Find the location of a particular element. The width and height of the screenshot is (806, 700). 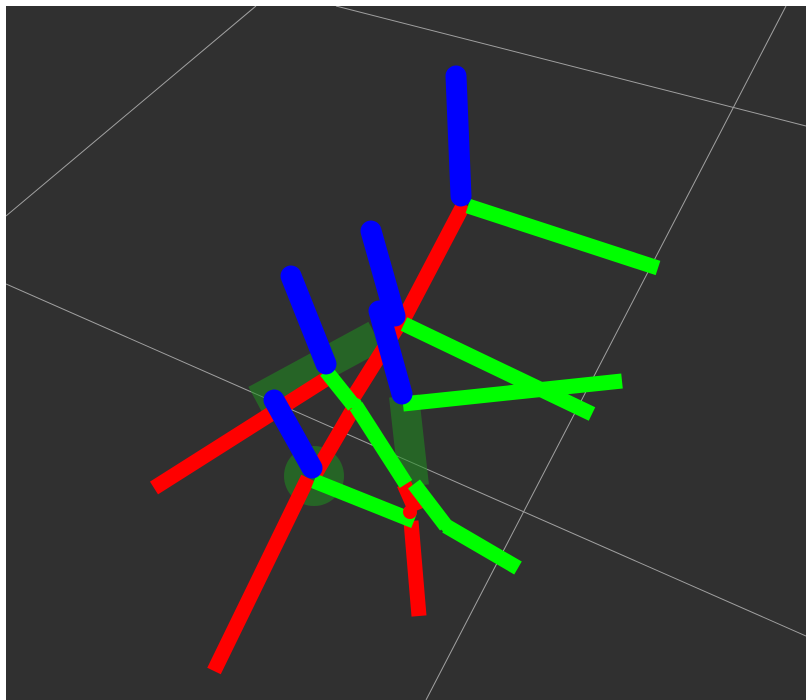

y-axis-frame-base is located at coordinates (364, 501).